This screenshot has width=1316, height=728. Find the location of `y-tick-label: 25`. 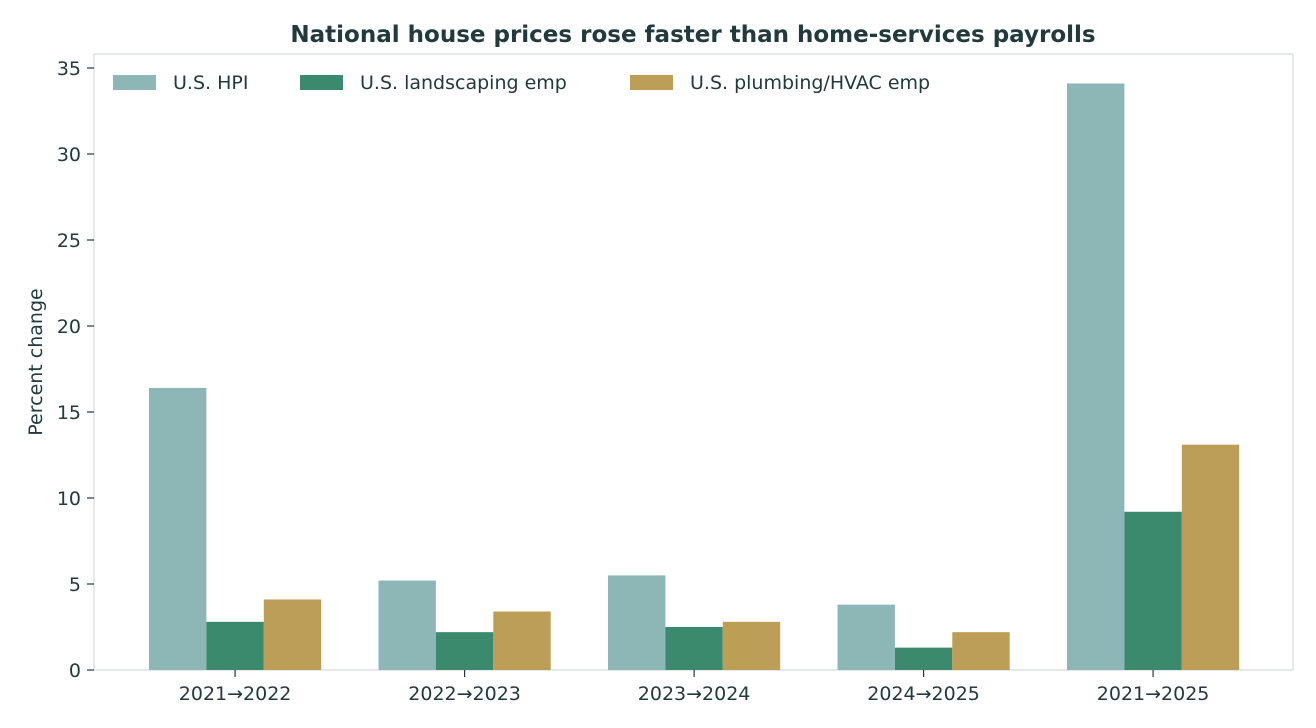

y-tick-label: 25 is located at coordinates (69, 241).